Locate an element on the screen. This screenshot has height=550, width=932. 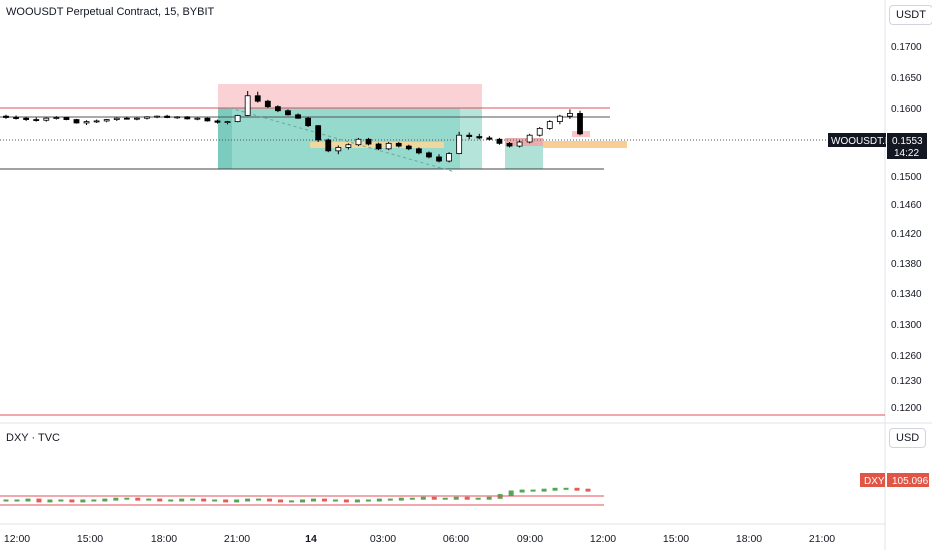
main-candles is located at coordinates (293, 127).